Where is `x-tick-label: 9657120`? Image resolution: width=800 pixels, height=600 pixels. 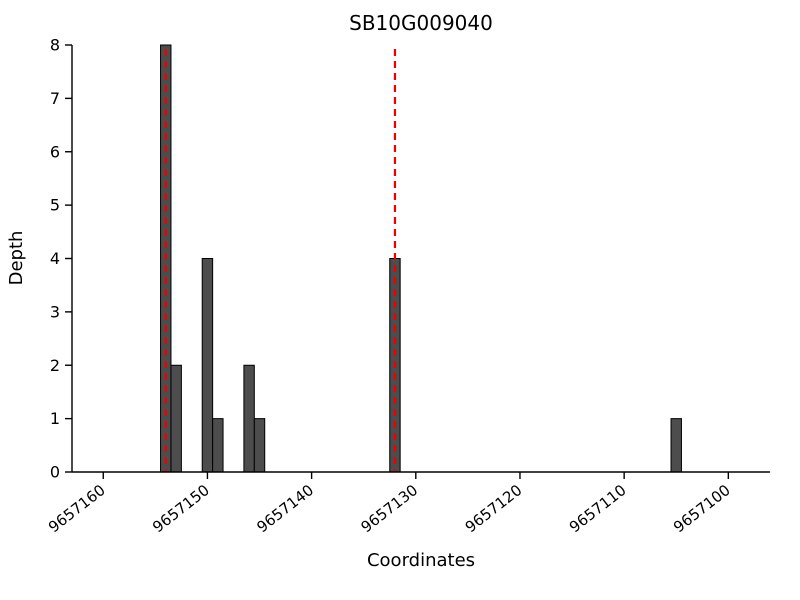
x-tick-label: 9657120 is located at coordinates (494, 508).